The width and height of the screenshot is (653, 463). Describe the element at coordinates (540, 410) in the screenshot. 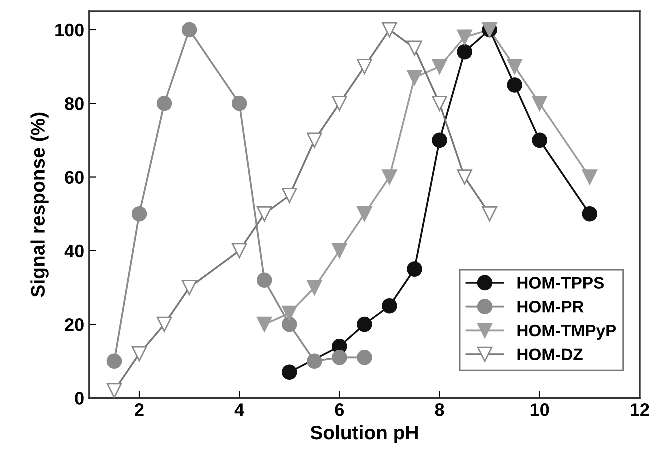

I see `x-tick-label: 10` at that location.